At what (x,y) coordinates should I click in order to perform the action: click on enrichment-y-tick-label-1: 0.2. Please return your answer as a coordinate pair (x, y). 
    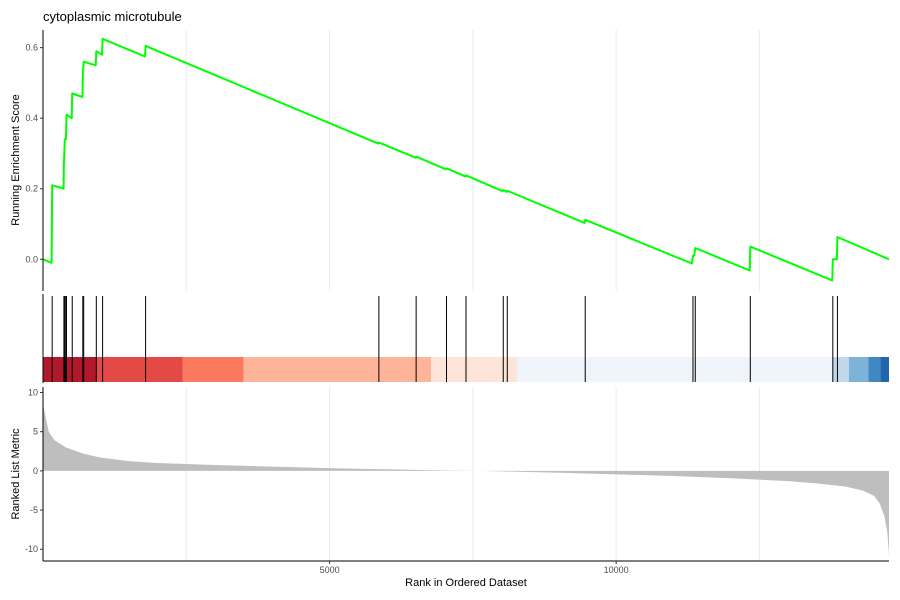
    Looking at the image, I should click on (31, 189).